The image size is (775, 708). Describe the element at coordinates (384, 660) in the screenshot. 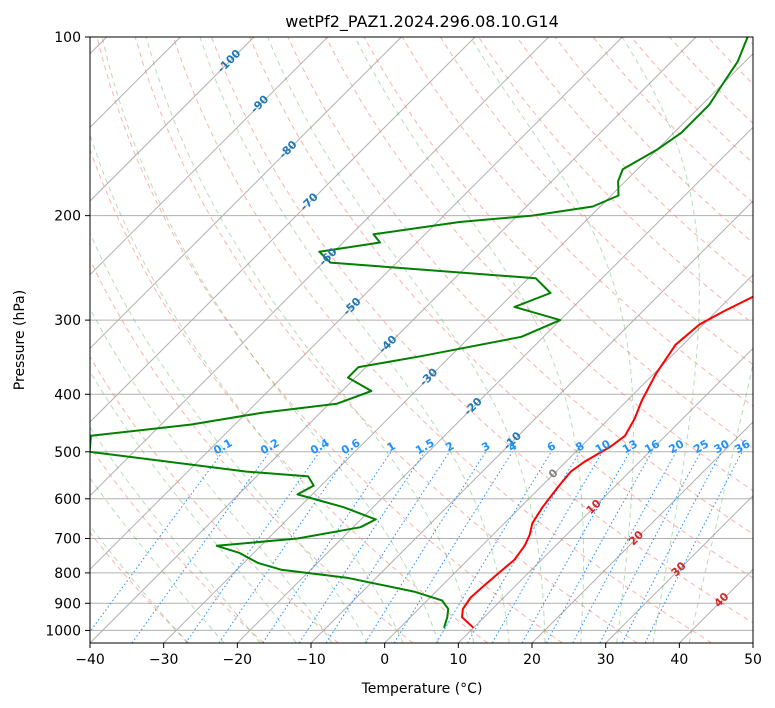

I see `x-tick-label: 0` at that location.